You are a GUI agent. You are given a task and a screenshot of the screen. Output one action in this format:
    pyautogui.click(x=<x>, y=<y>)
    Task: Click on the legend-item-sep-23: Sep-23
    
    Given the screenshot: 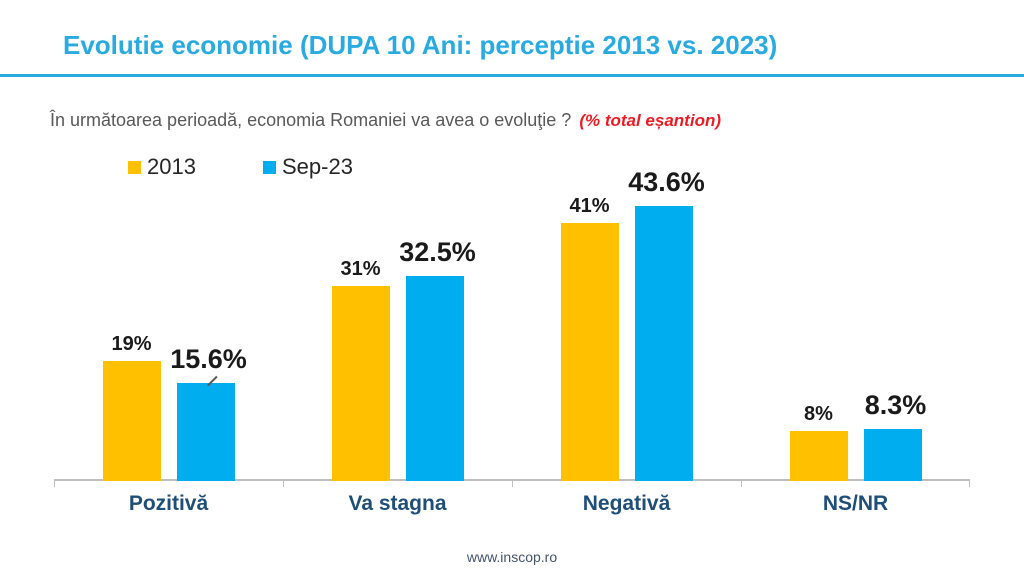 What is the action you would take?
    pyautogui.click(x=308, y=167)
    